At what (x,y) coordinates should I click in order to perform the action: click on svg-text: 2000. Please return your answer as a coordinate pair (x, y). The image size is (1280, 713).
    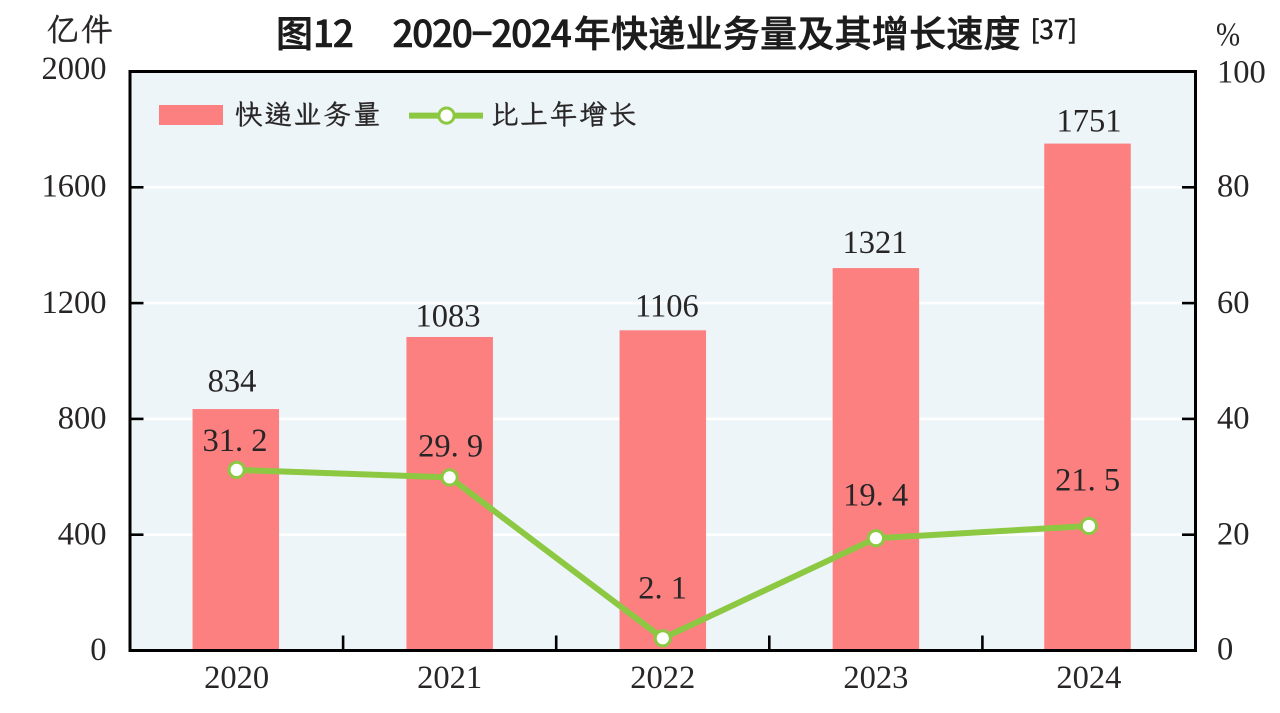
    Looking at the image, I should click on (74, 69).